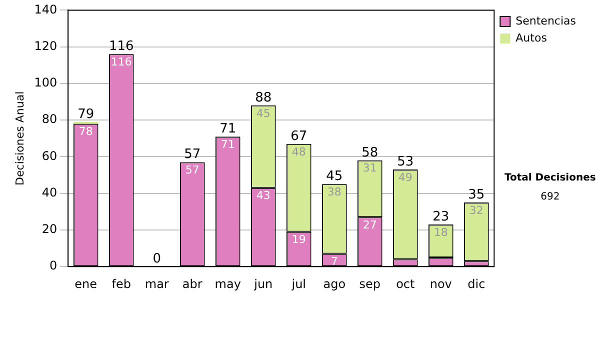  Describe the element at coordinates (299, 239) in the screenshot. I see `data-label: 19` at that location.